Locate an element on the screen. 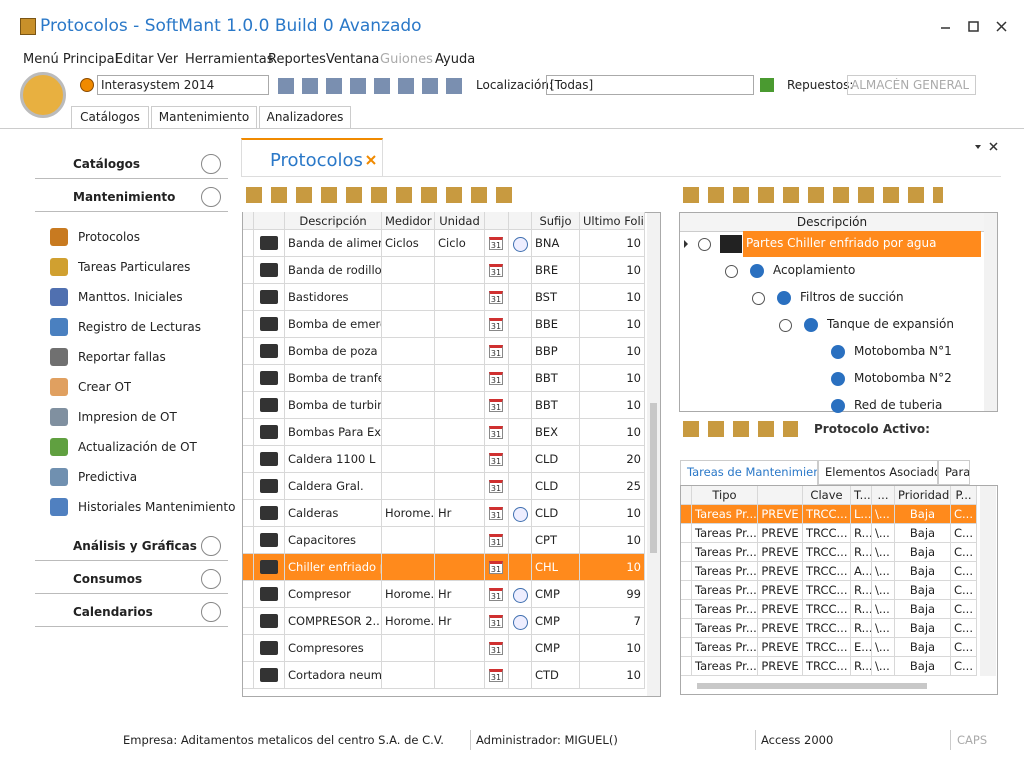 This screenshot has width=1024, height=768. menu-item: Guiones is located at coordinates (406, 59).